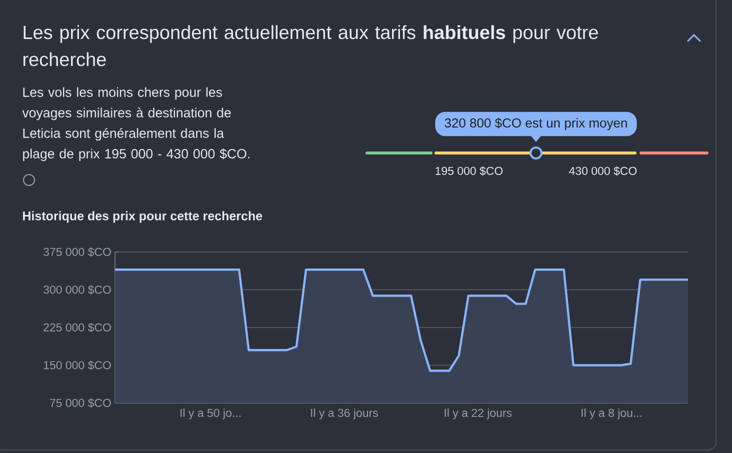  What do you see at coordinates (142, 217) in the screenshot?
I see `text: Historique des prix pour cette recherche` at bounding box center [142, 217].